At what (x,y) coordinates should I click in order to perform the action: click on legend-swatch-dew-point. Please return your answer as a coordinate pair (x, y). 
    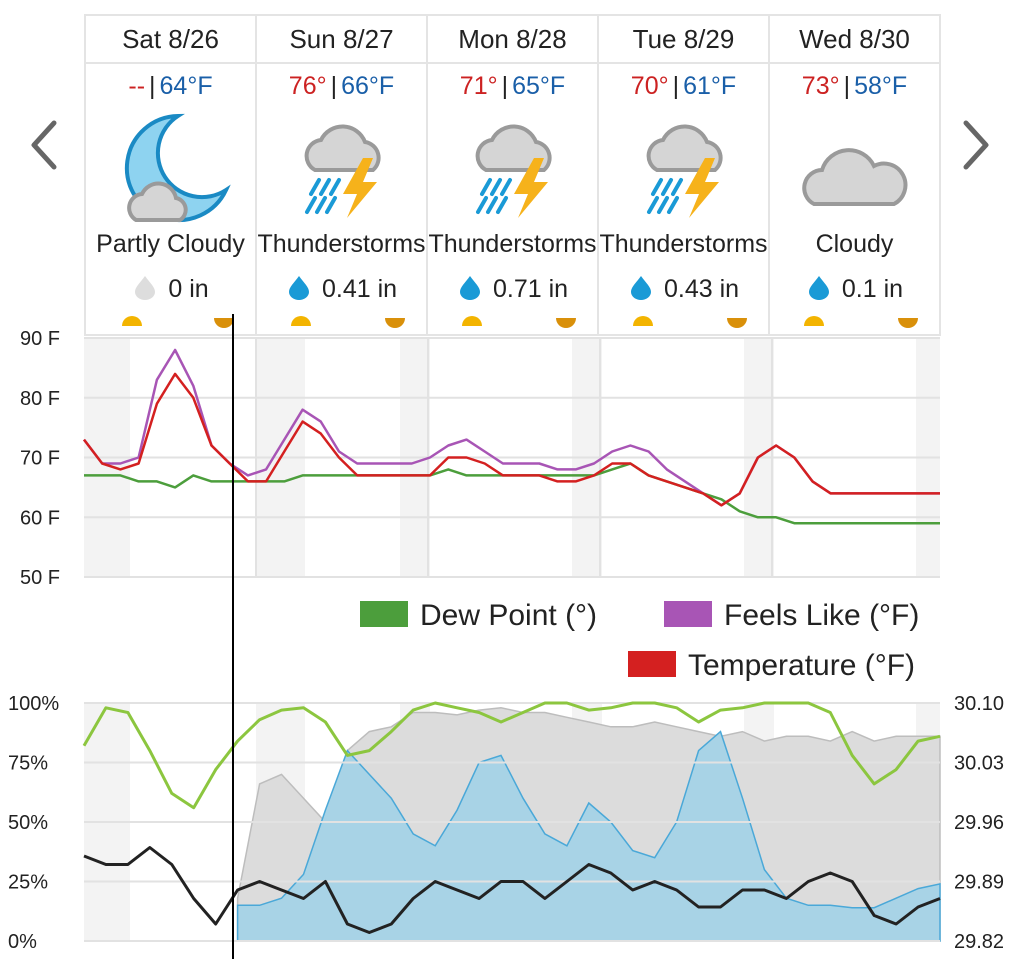
    Looking at the image, I should click on (384, 614).